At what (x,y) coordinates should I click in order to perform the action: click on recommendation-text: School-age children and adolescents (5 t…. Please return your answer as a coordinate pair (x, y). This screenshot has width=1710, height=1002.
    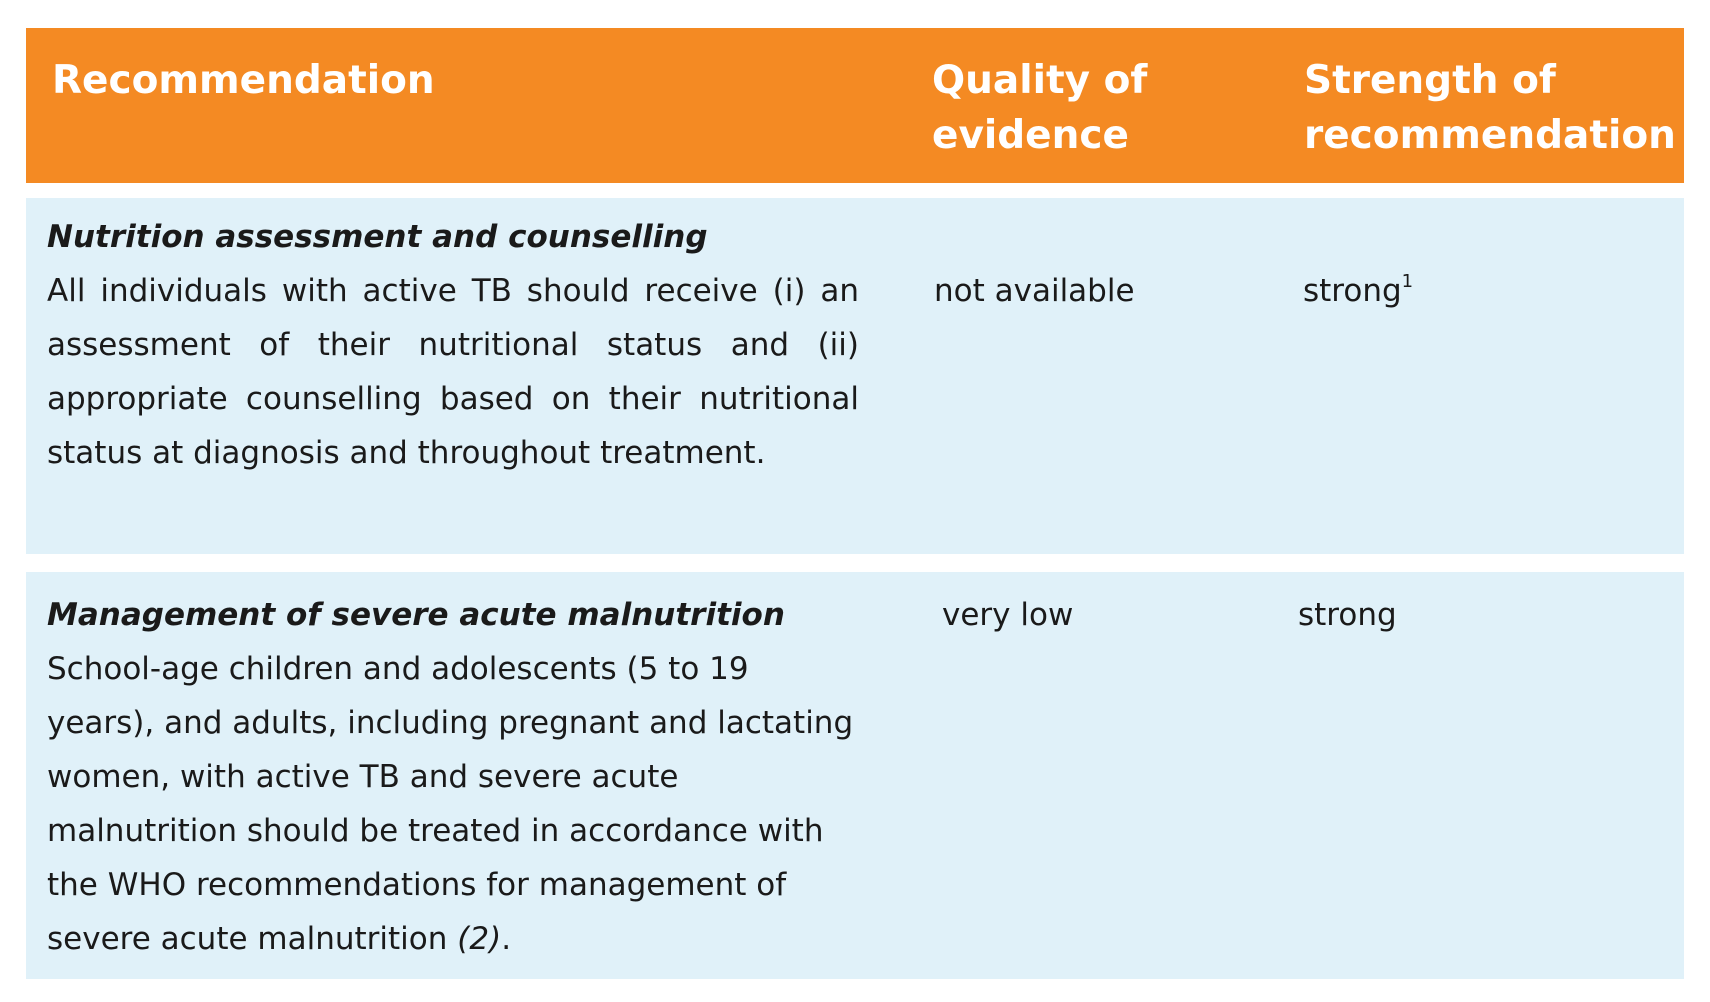
    Looking at the image, I should click on (450, 804).